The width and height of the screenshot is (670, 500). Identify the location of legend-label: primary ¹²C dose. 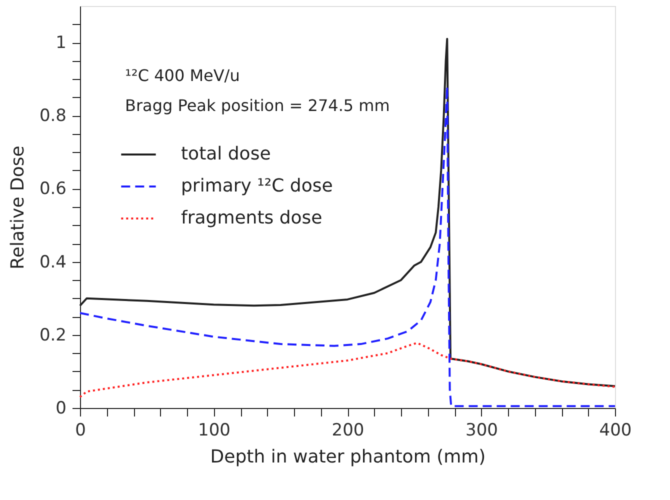
(257, 186).